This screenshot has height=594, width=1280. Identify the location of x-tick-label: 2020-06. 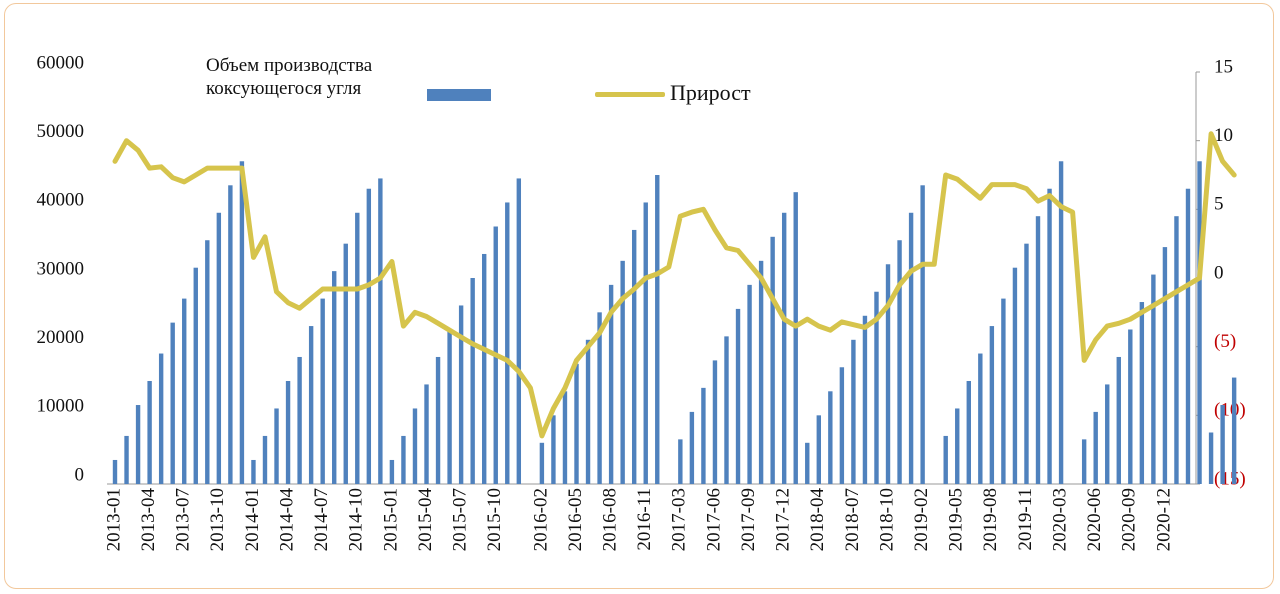
(1094, 519).